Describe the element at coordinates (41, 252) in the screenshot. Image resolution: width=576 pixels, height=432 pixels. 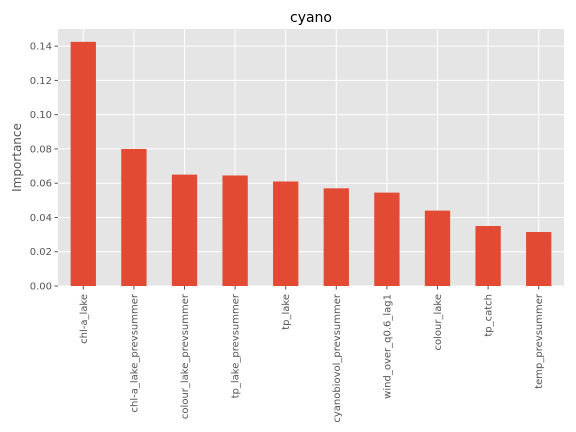
I see `y-tick-label: 0.02` at that location.